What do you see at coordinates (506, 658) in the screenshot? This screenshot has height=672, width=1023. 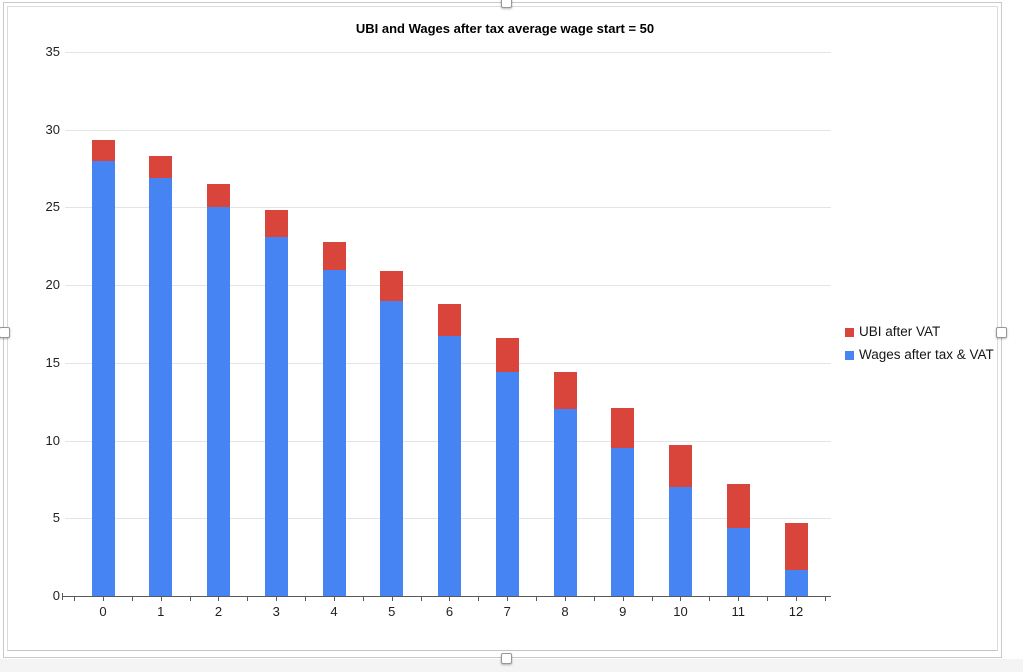 I see `resize-handle-bottom` at bounding box center [506, 658].